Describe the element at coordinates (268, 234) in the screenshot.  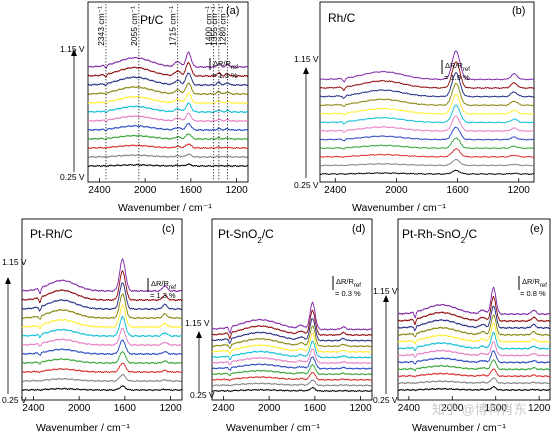
I see `panel-d-label-tail: /C` at that location.